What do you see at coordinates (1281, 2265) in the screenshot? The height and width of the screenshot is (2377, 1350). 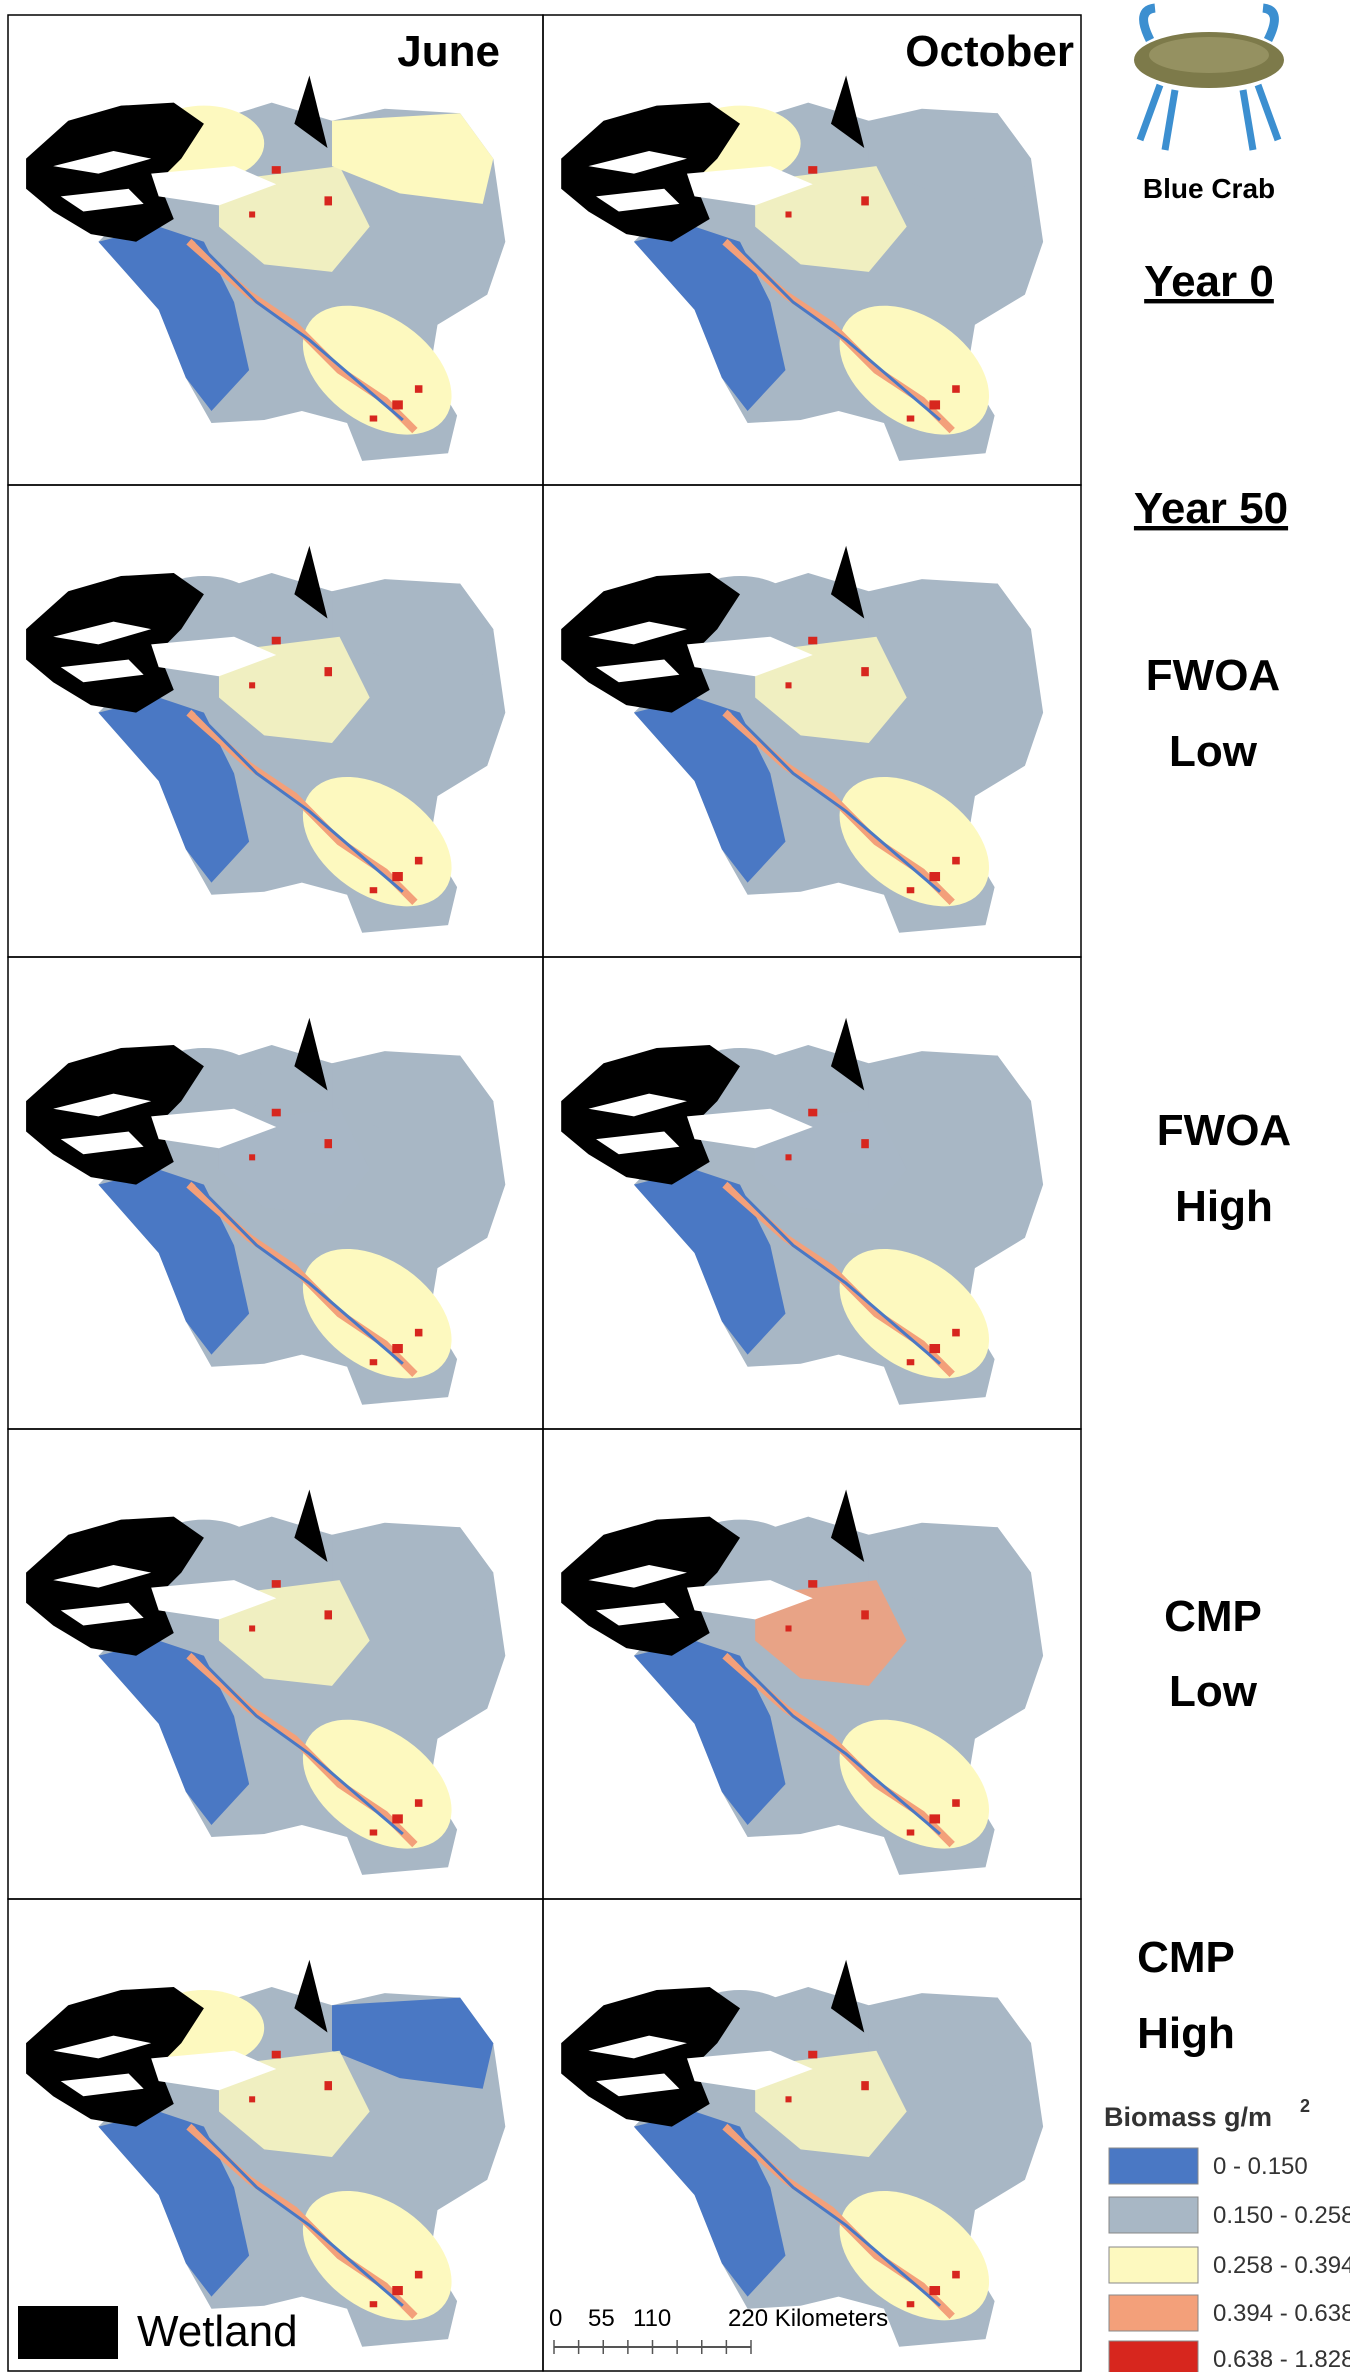 I see `legend-label: 0.258 - 0.394` at bounding box center [1281, 2265].